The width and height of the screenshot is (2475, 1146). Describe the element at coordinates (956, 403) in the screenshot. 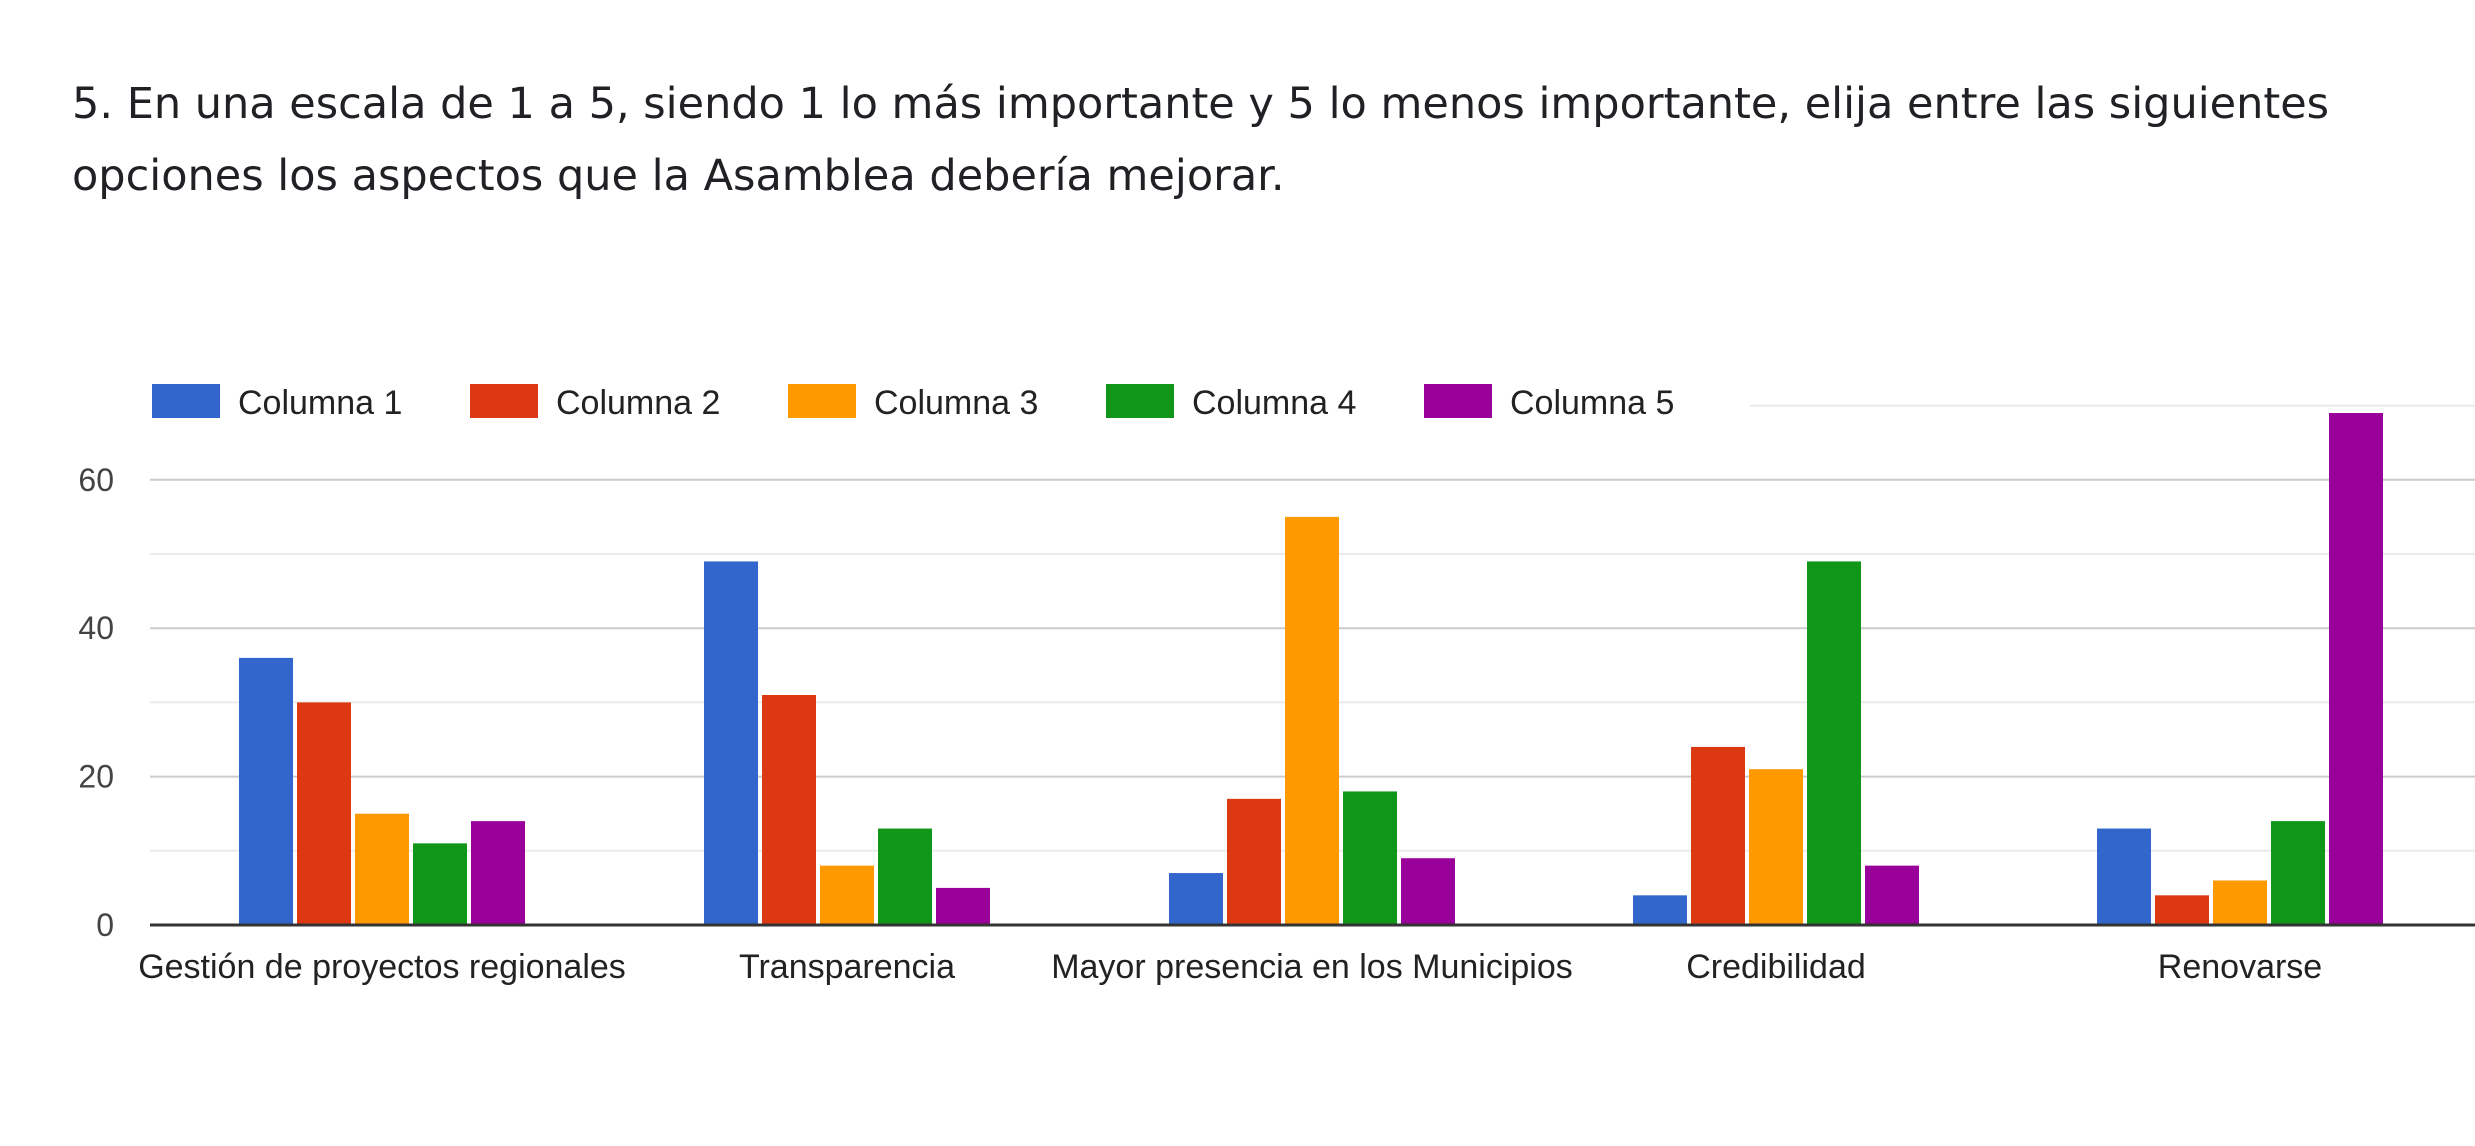

I see `legend-label: Columna 3` at that location.